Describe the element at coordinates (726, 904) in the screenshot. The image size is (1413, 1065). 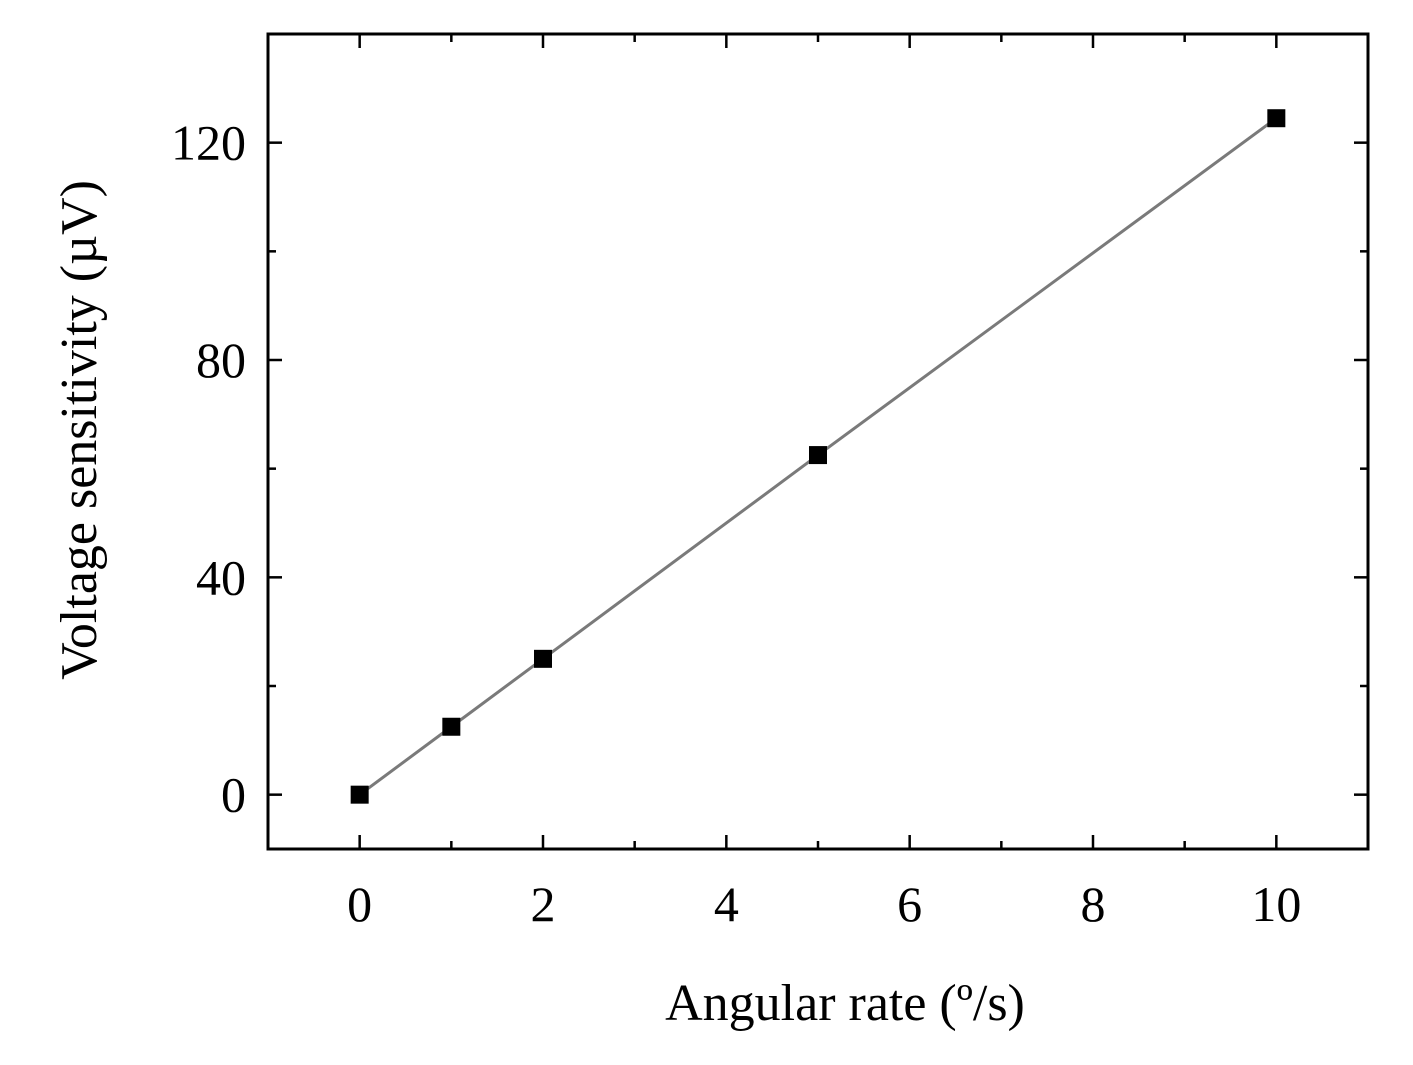
I see `x-tick-label: 4` at that location.